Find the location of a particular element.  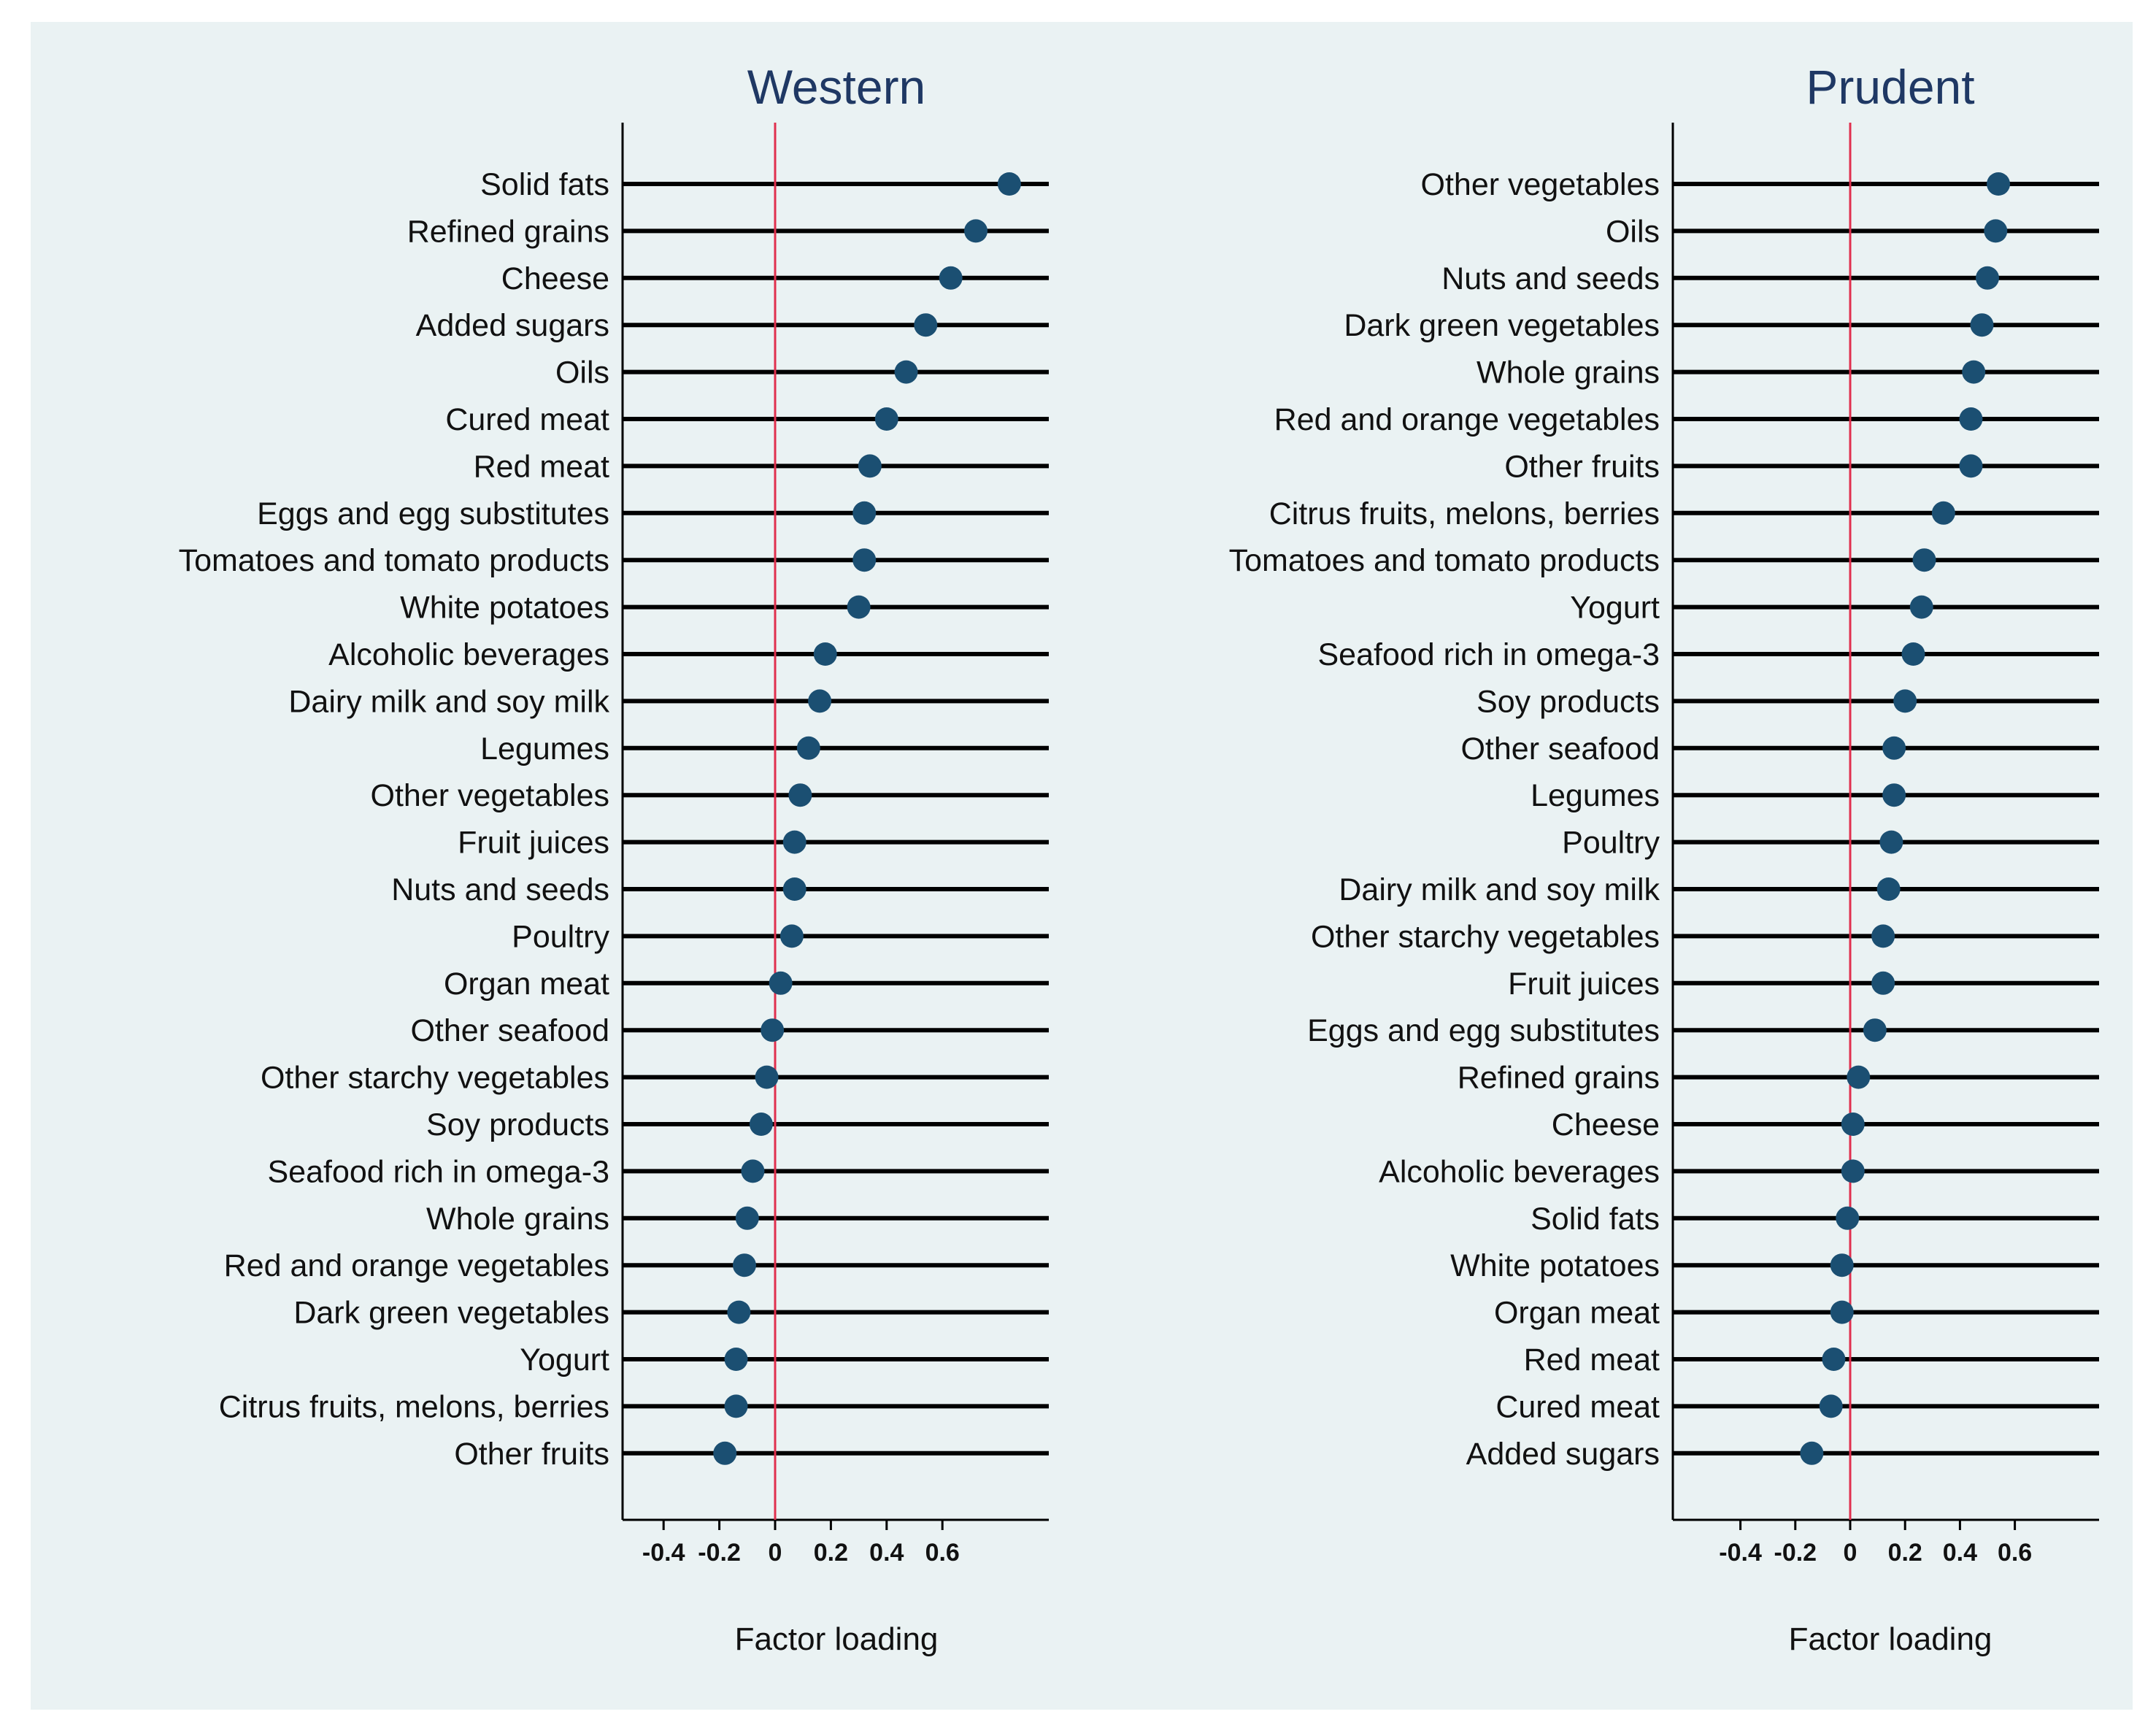

category-label: Other vegetables is located at coordinates (490, 795).